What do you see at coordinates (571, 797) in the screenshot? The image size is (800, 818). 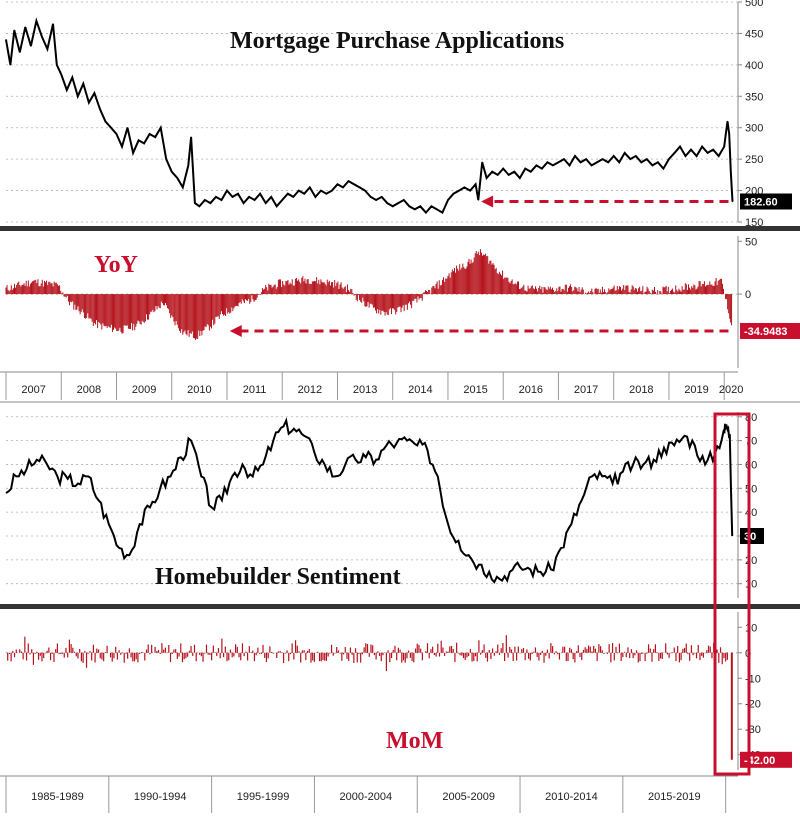 I see `mom-x-tick-label: 2010-2014` at bounding box center [571, 797].